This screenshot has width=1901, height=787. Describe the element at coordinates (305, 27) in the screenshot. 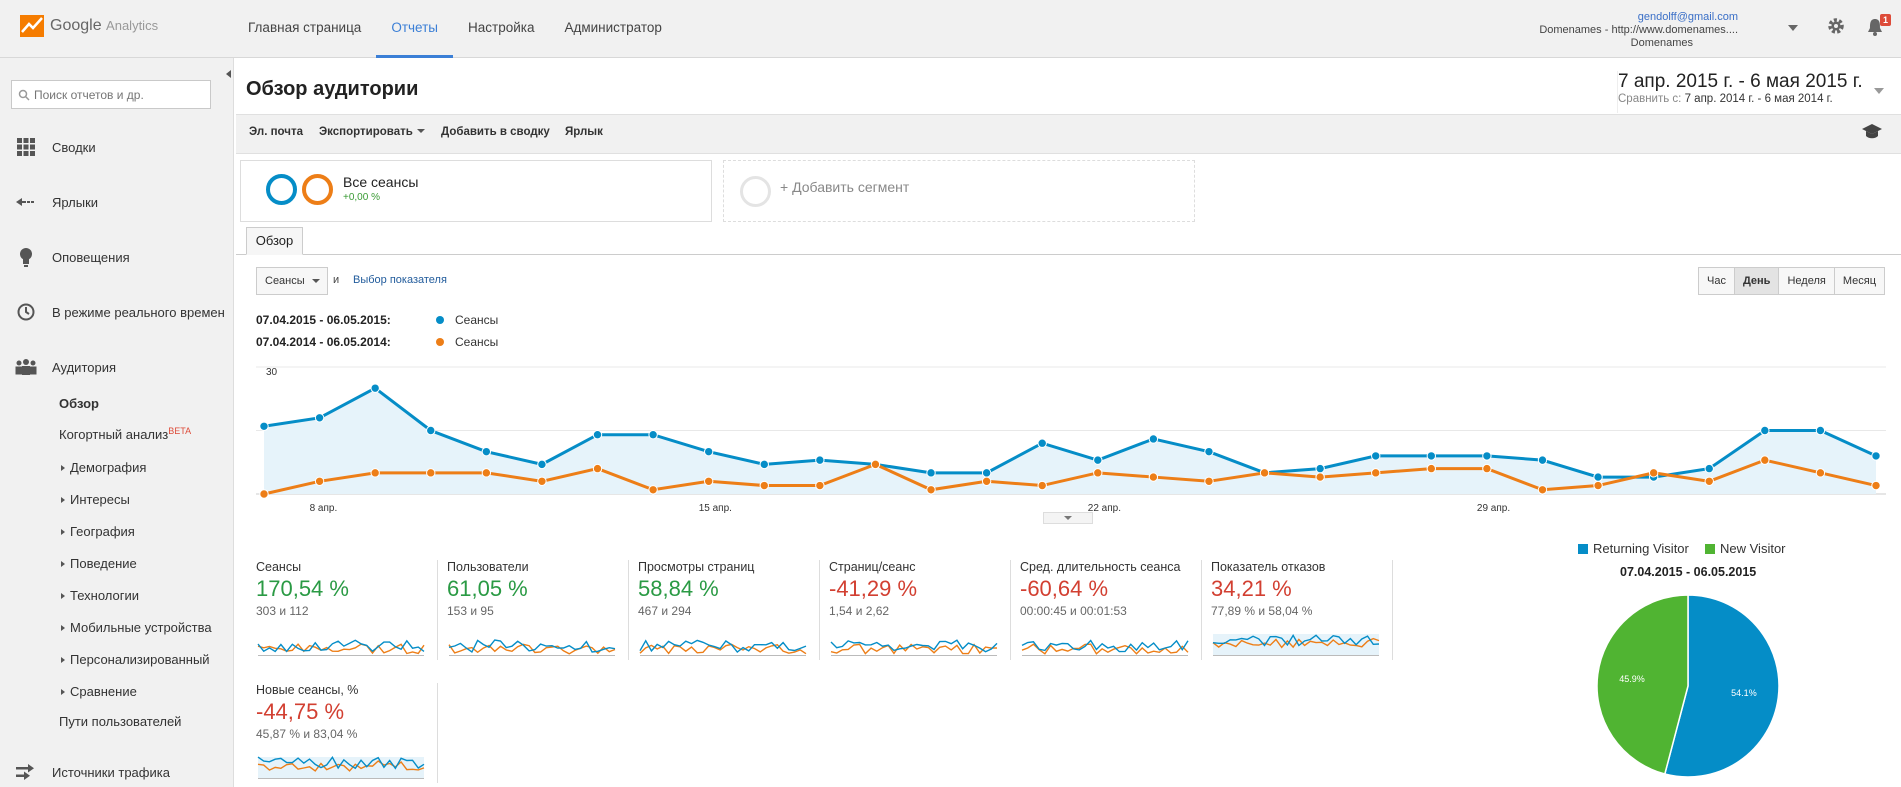

I see `nav-home: Главная страница` at that location.